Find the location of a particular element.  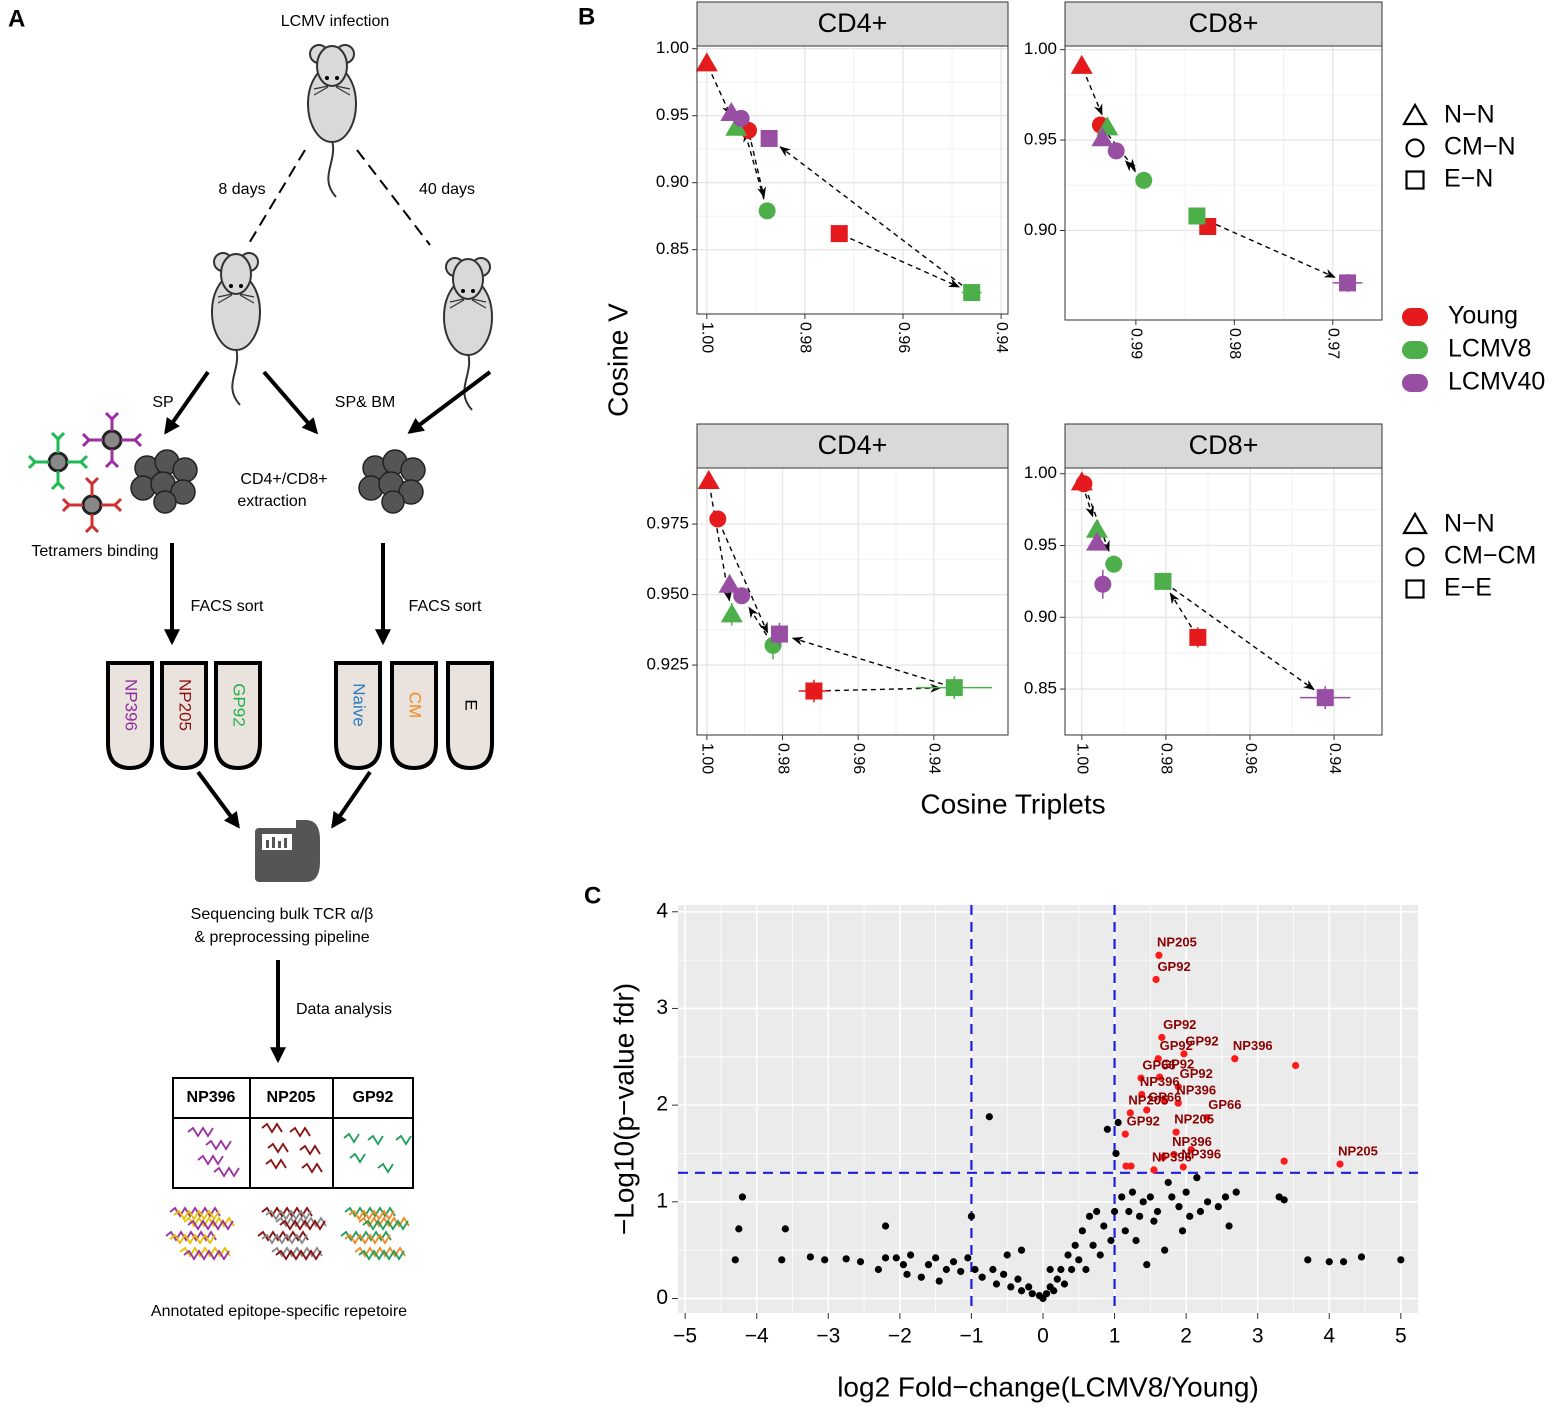

legend-label: CM−N is located at coordinates (1480, 147).